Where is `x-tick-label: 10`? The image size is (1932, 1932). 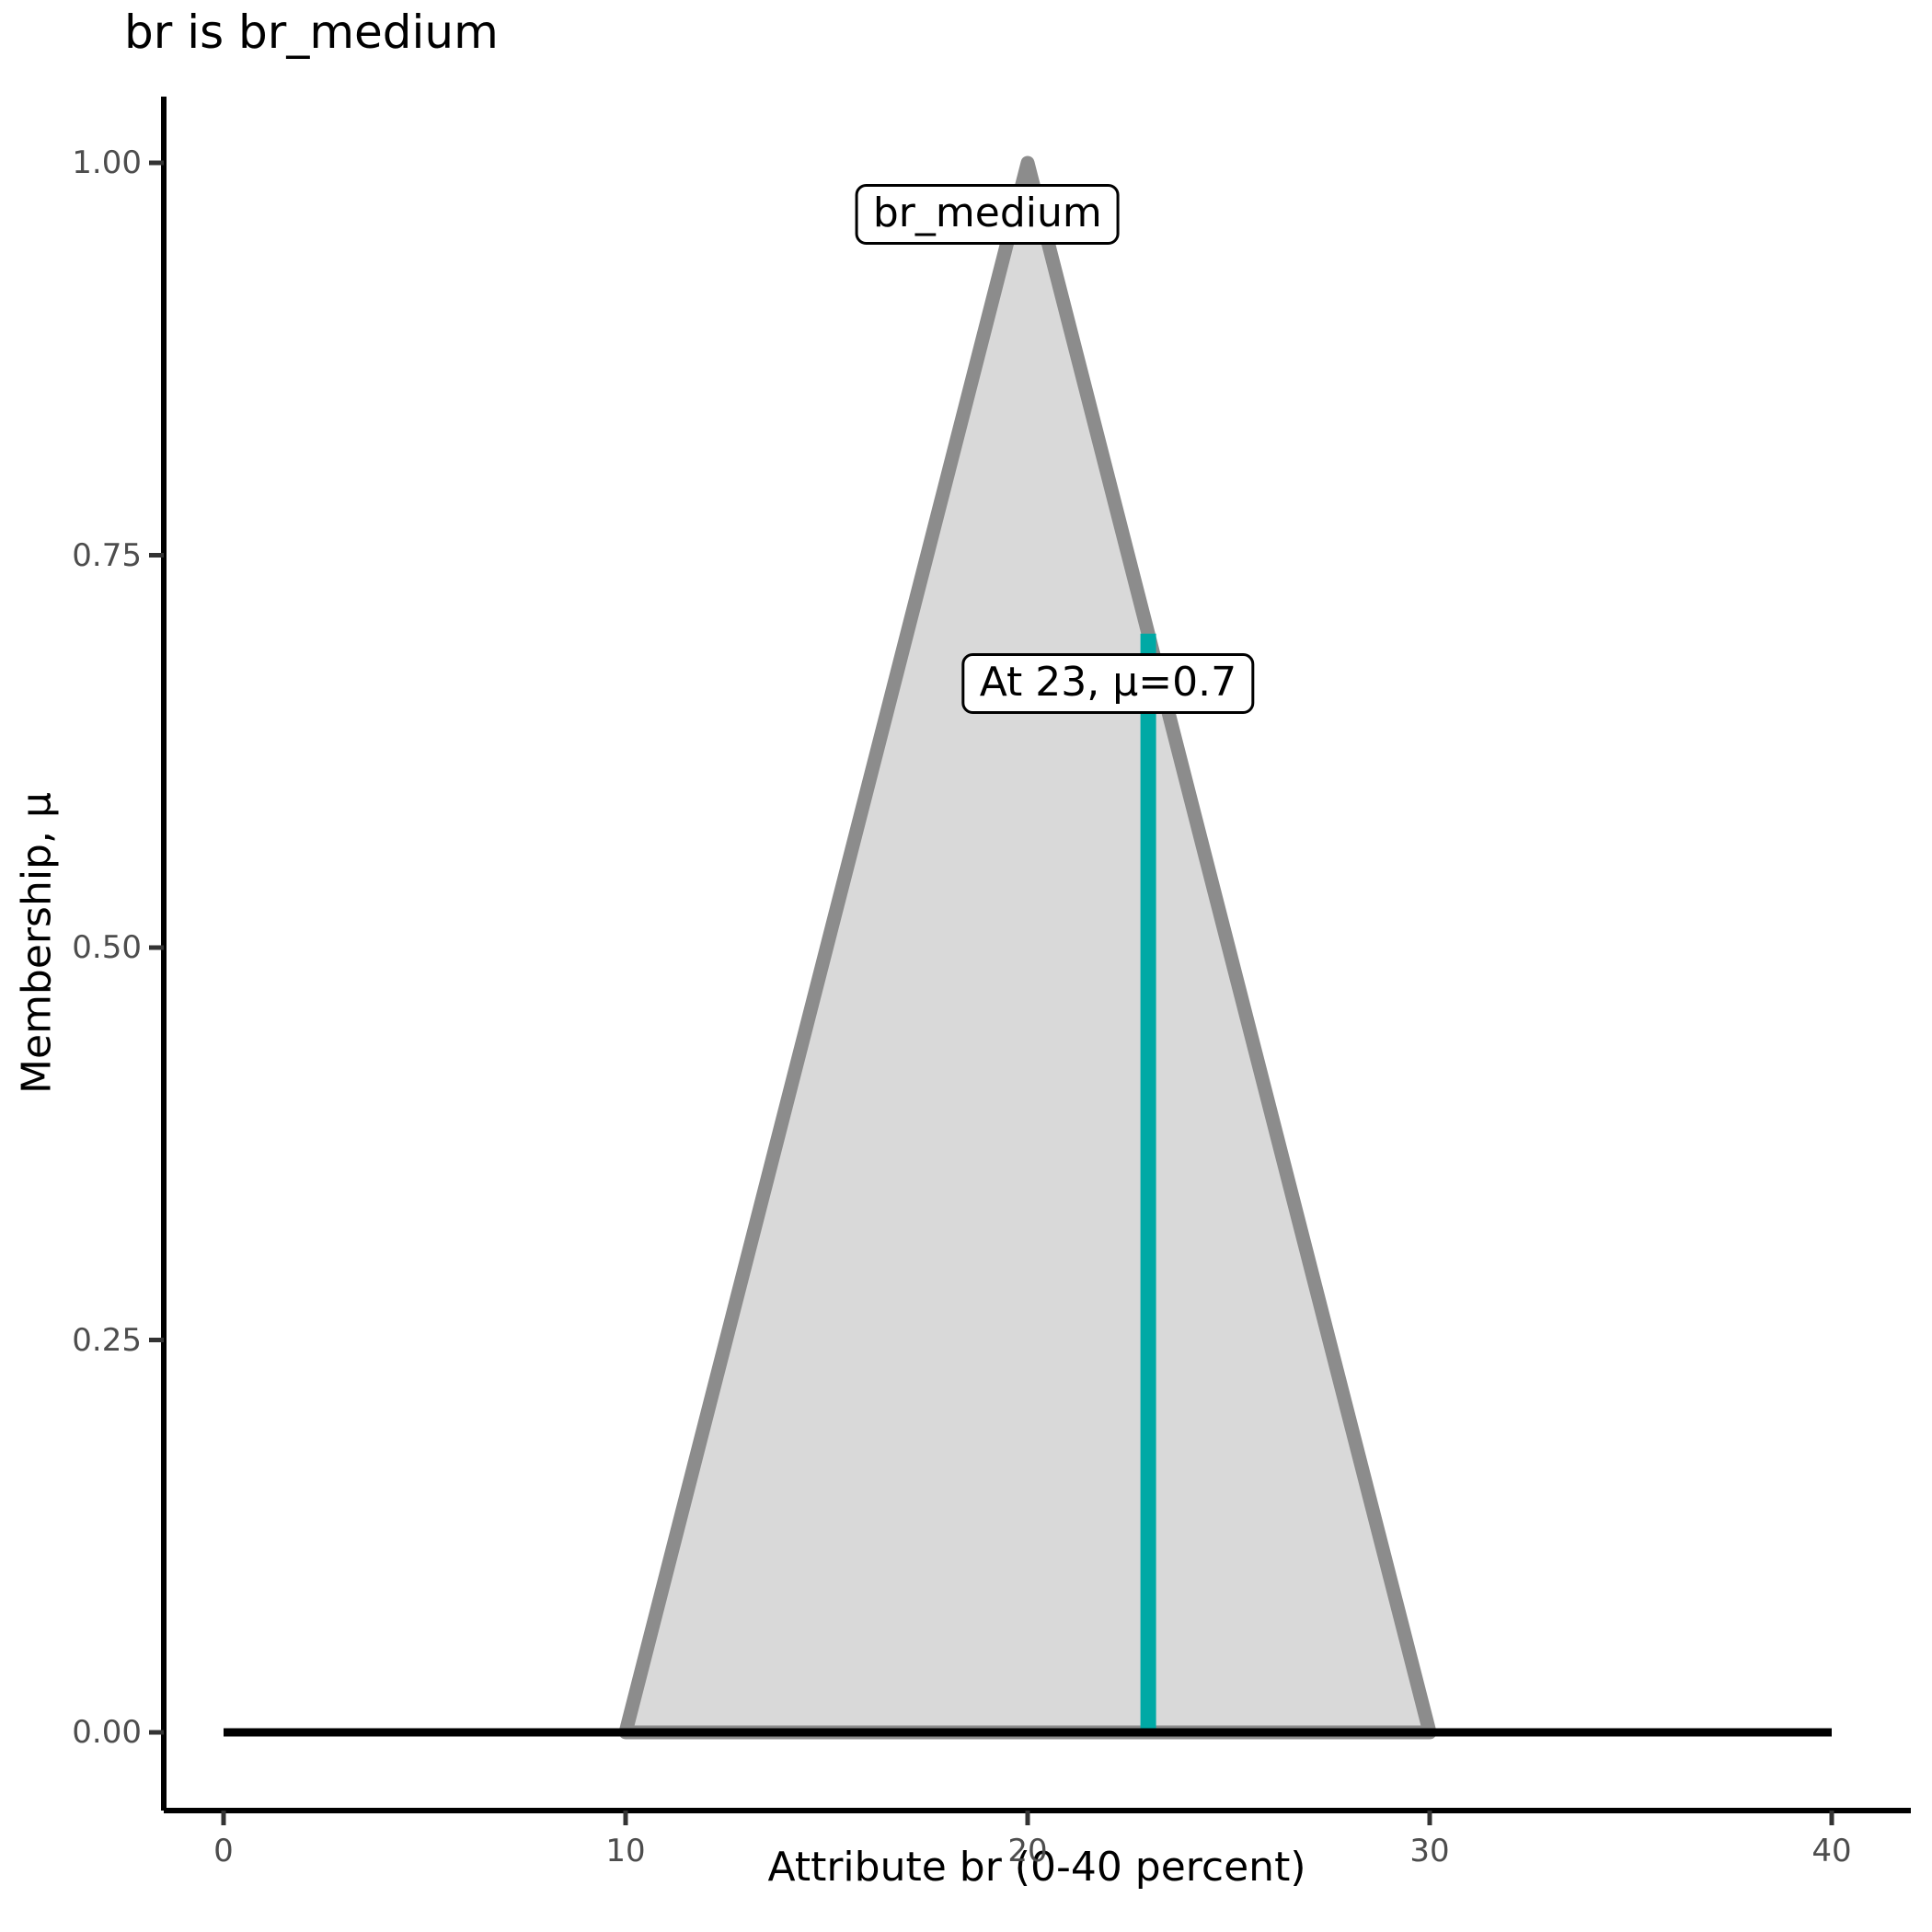 x-tick-label: 10 is located at coordinates (625, 1851).